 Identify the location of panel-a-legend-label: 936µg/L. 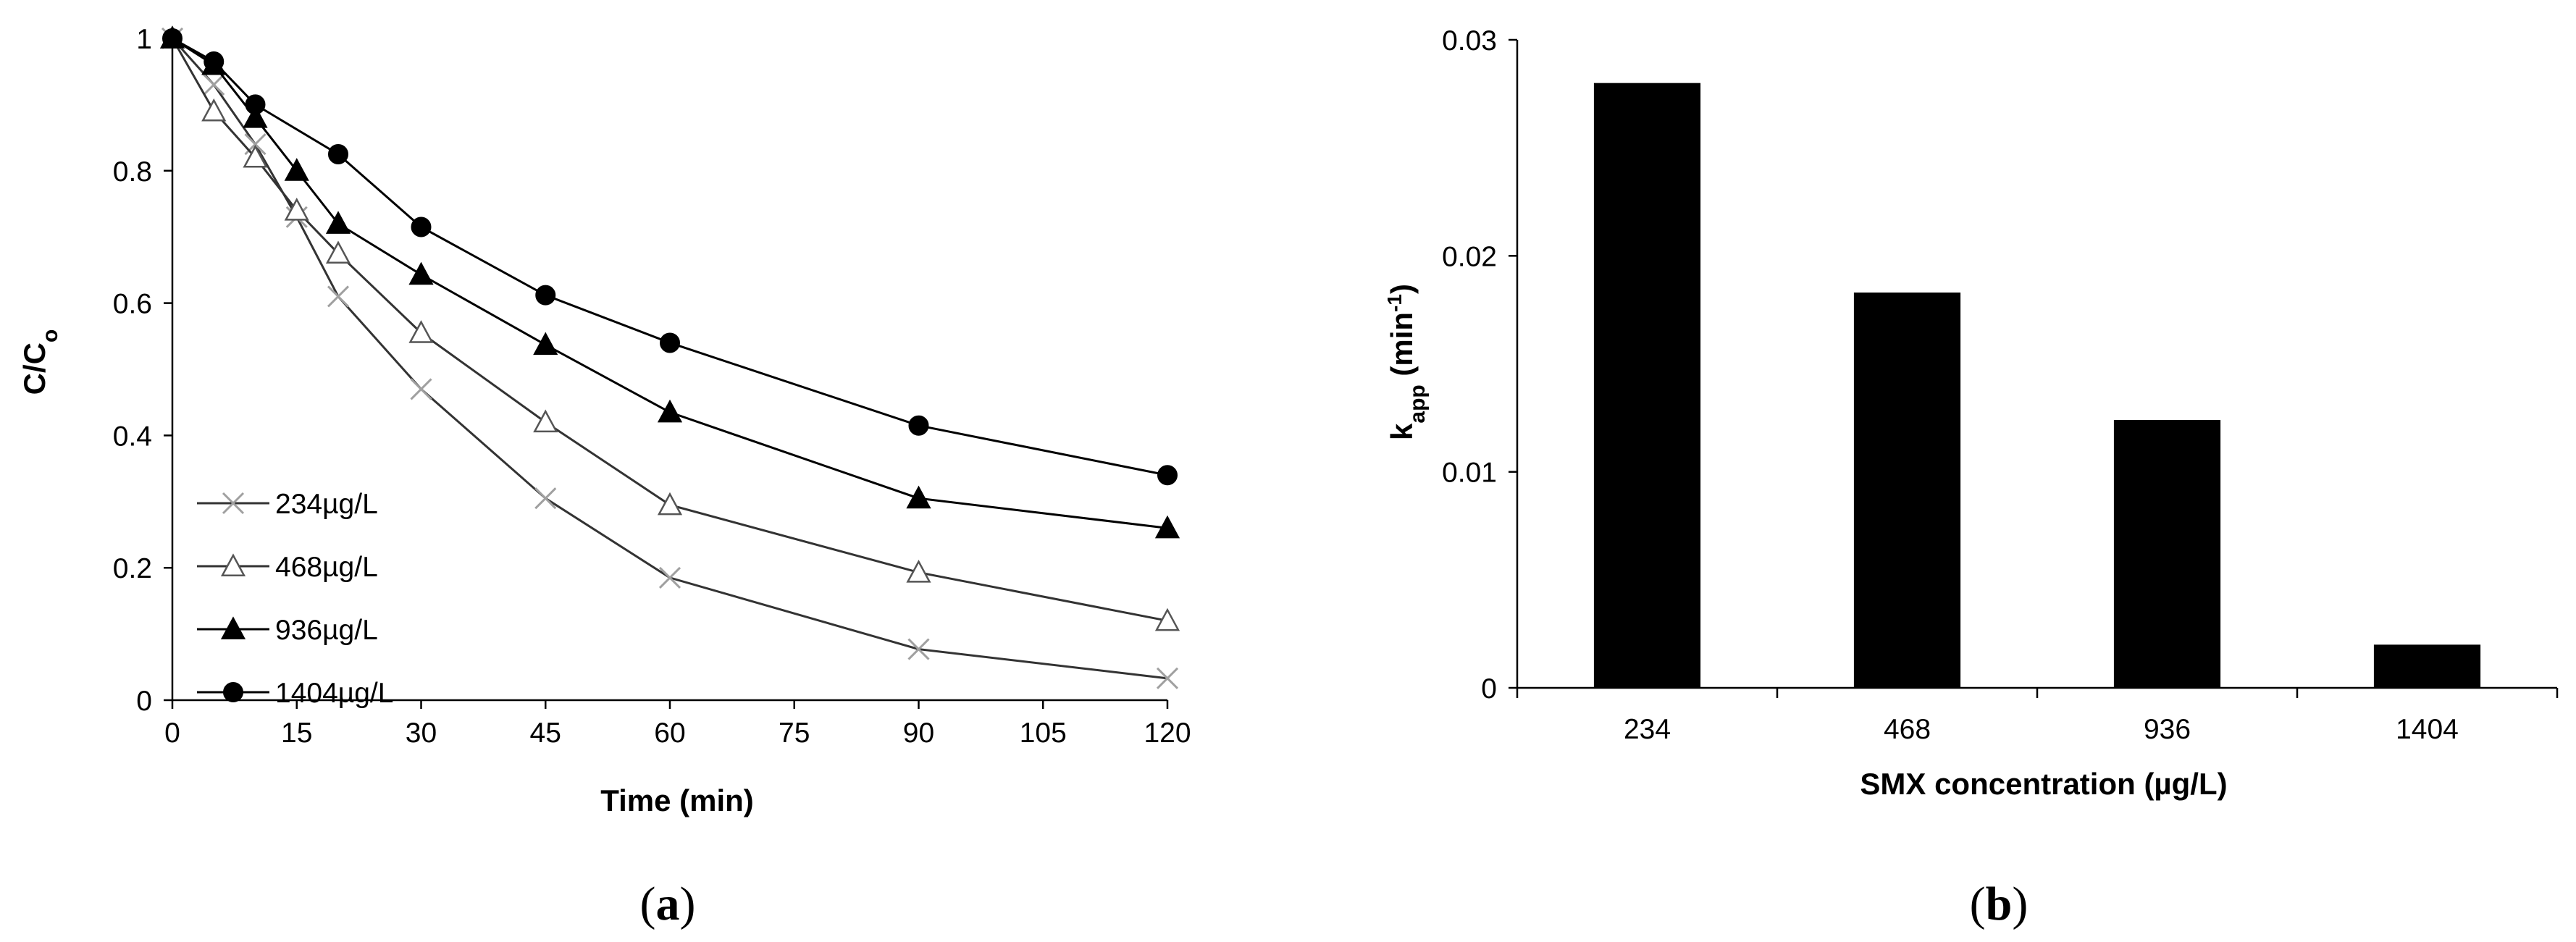
(326, 630).